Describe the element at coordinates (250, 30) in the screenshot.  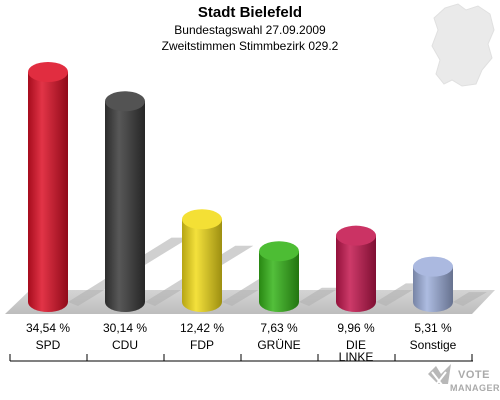
I see `chart-subtitle-election: Bundestagswahl 27.09.2009` at that location.